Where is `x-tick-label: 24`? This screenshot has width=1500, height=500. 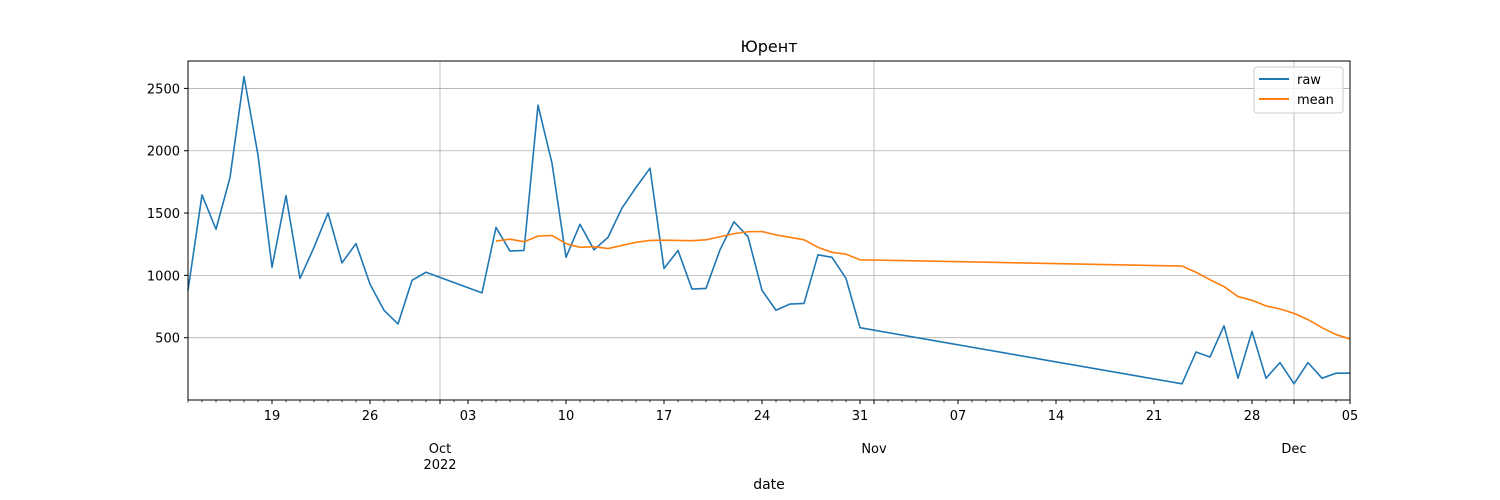 x-tick-label: 24 is located at coordinates (762, 416).